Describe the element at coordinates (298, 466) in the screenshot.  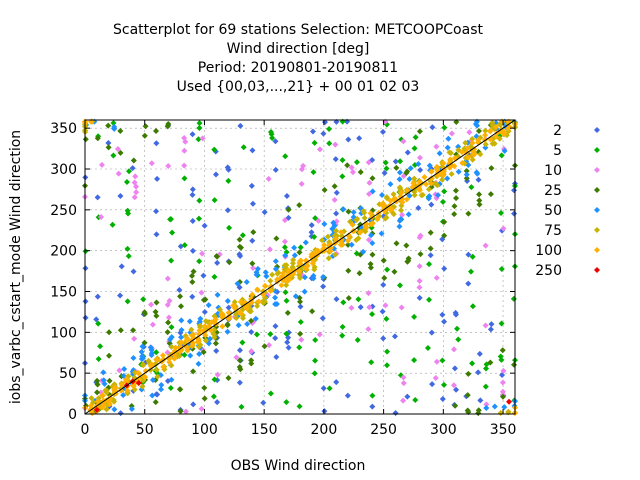
I see `x-axis-label: OBS Wind direction` at that location.